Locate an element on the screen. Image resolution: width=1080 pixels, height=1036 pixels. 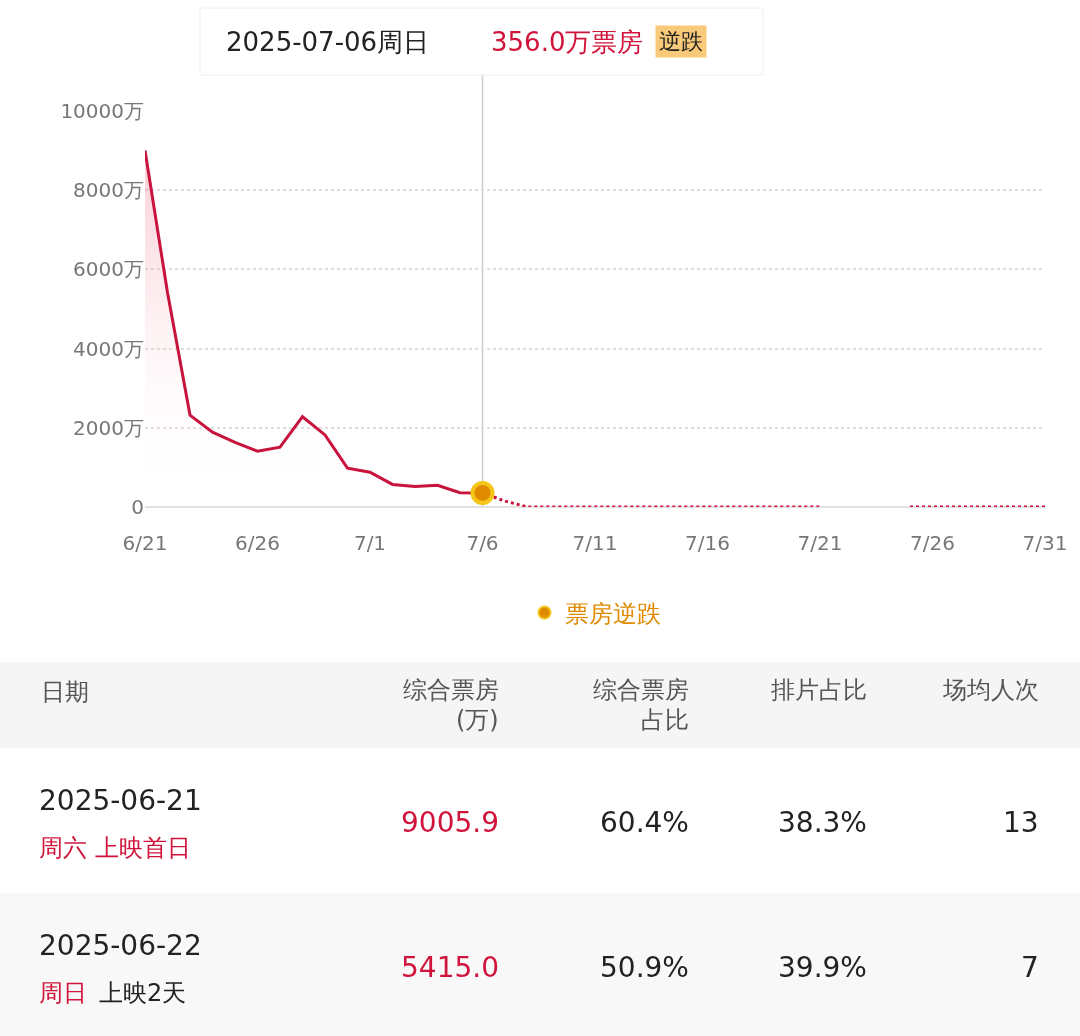
text: 7 is located at coordinates (1030, 967).